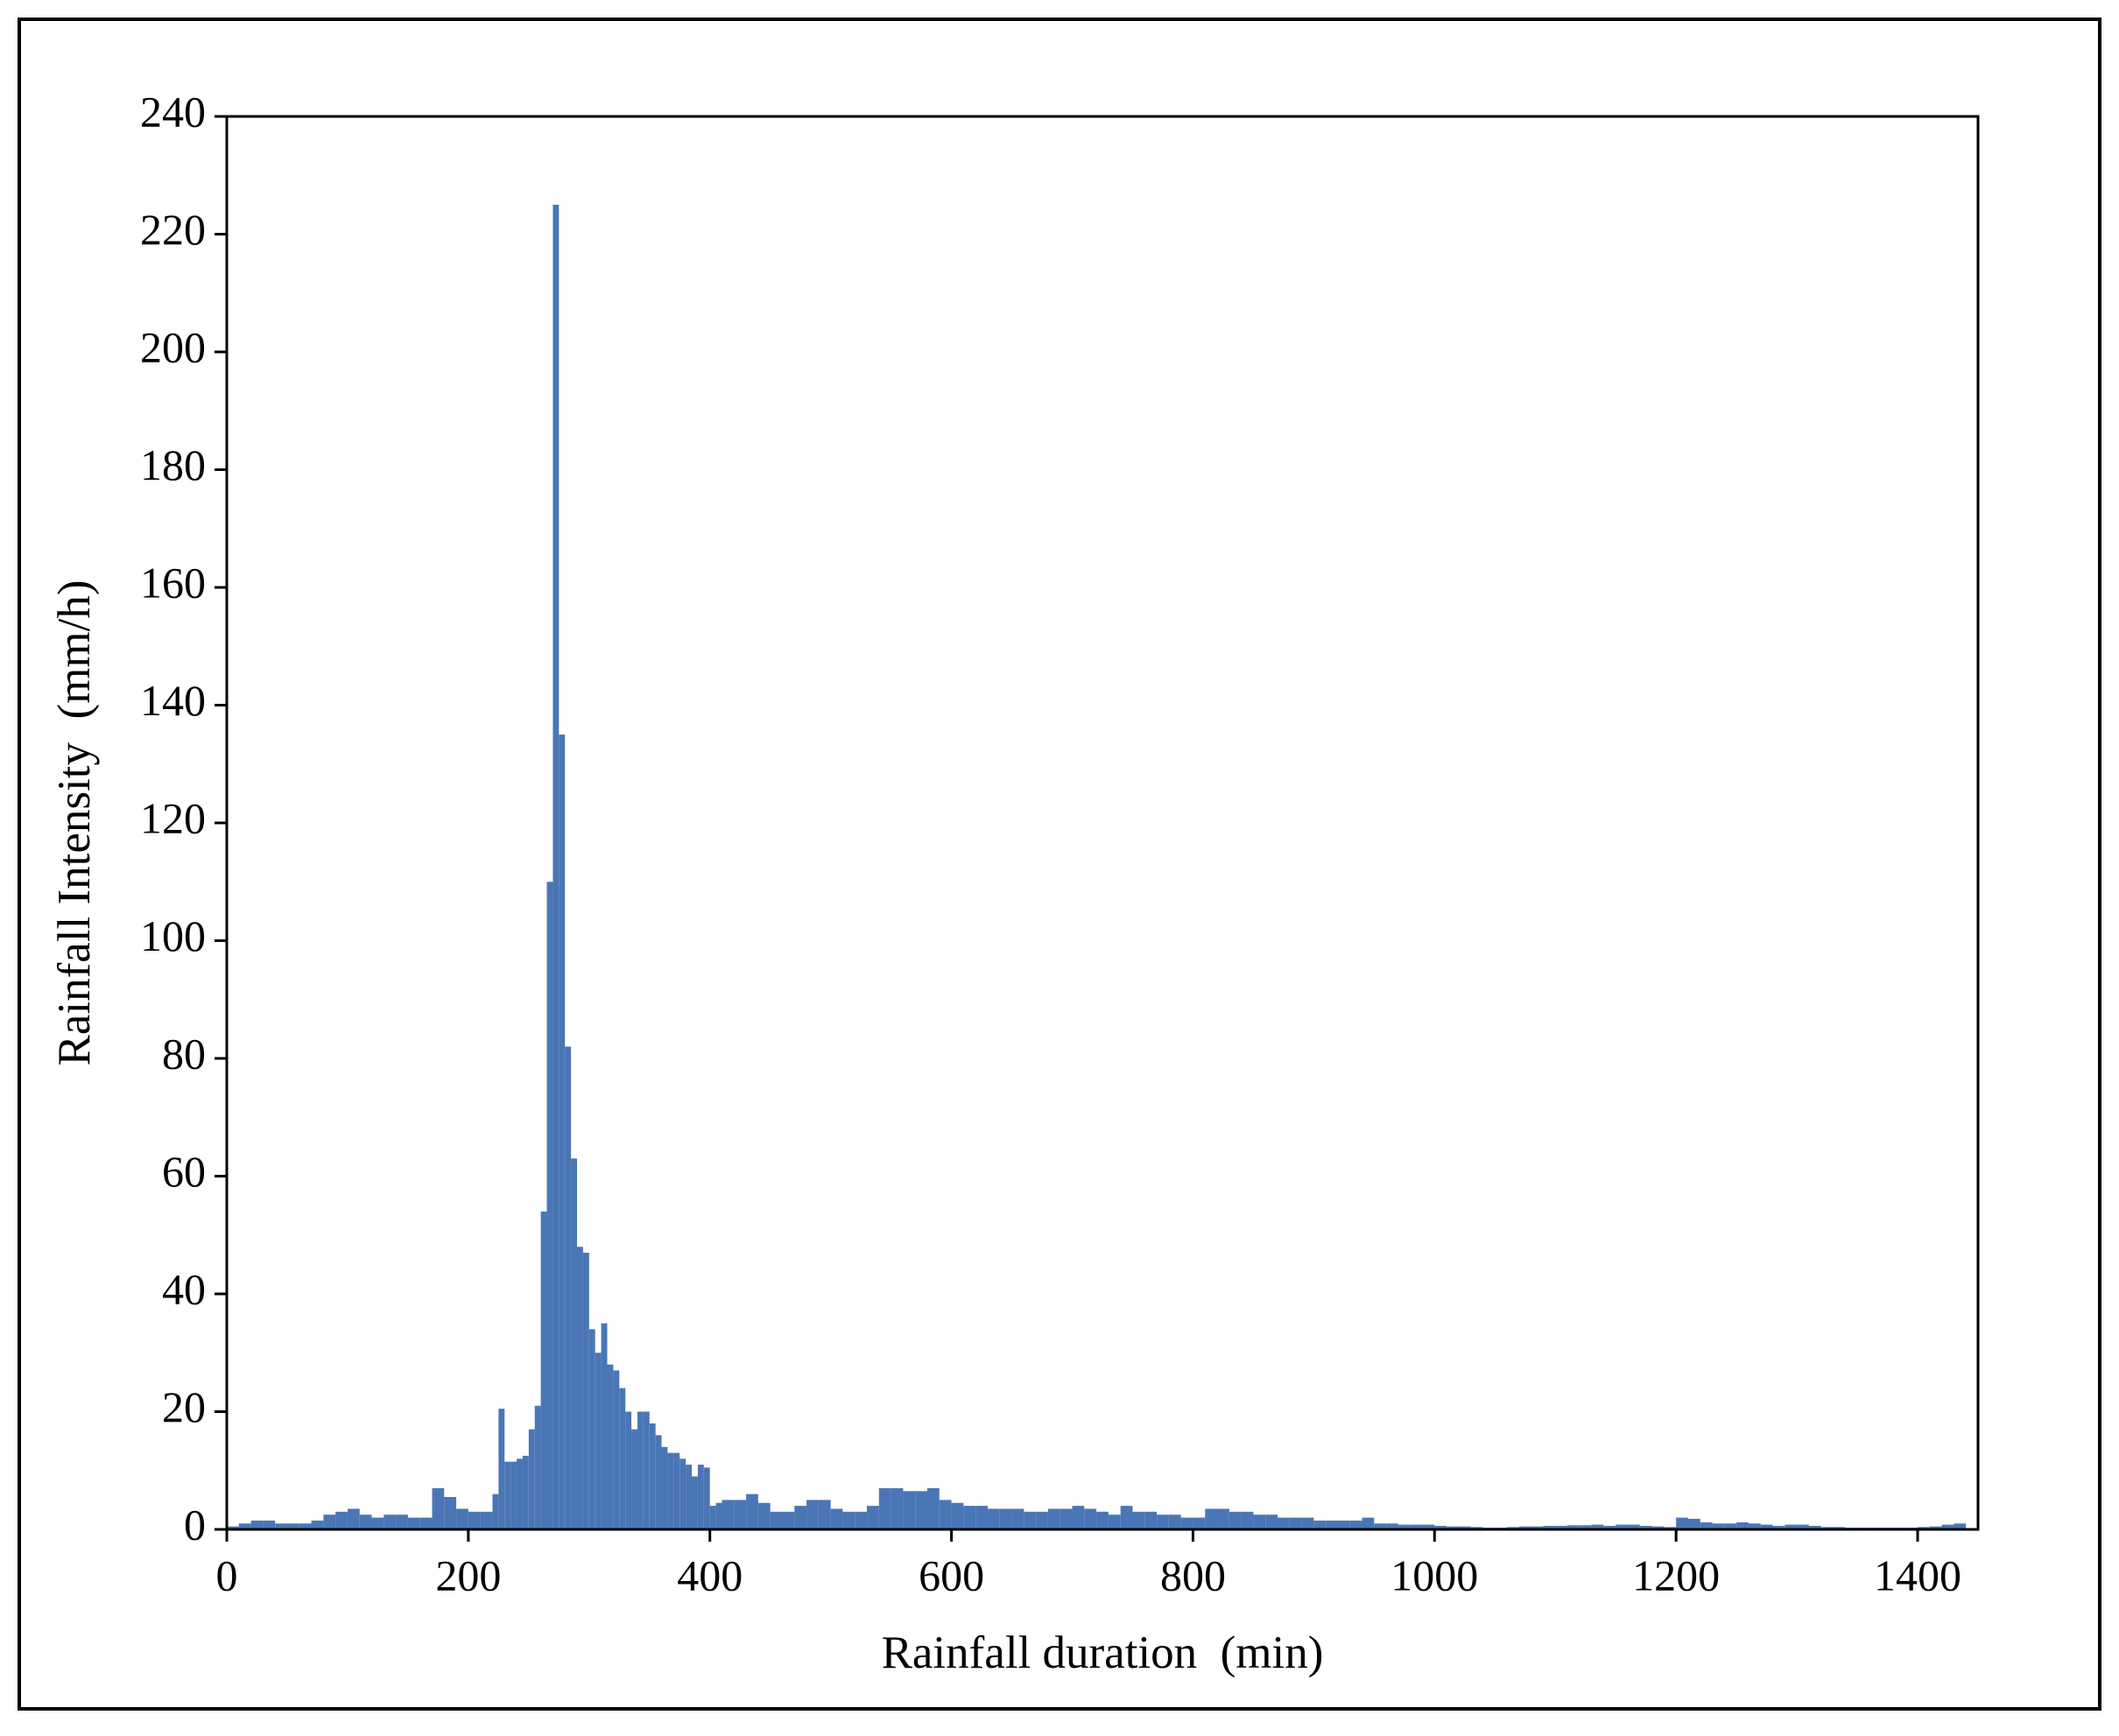 This screenshot has width=2119, height=1736. What do you see at coordinates (227, 1574) in the screenshot?
I see `x-tick-label: 0` at bounding box center [227, 1574].